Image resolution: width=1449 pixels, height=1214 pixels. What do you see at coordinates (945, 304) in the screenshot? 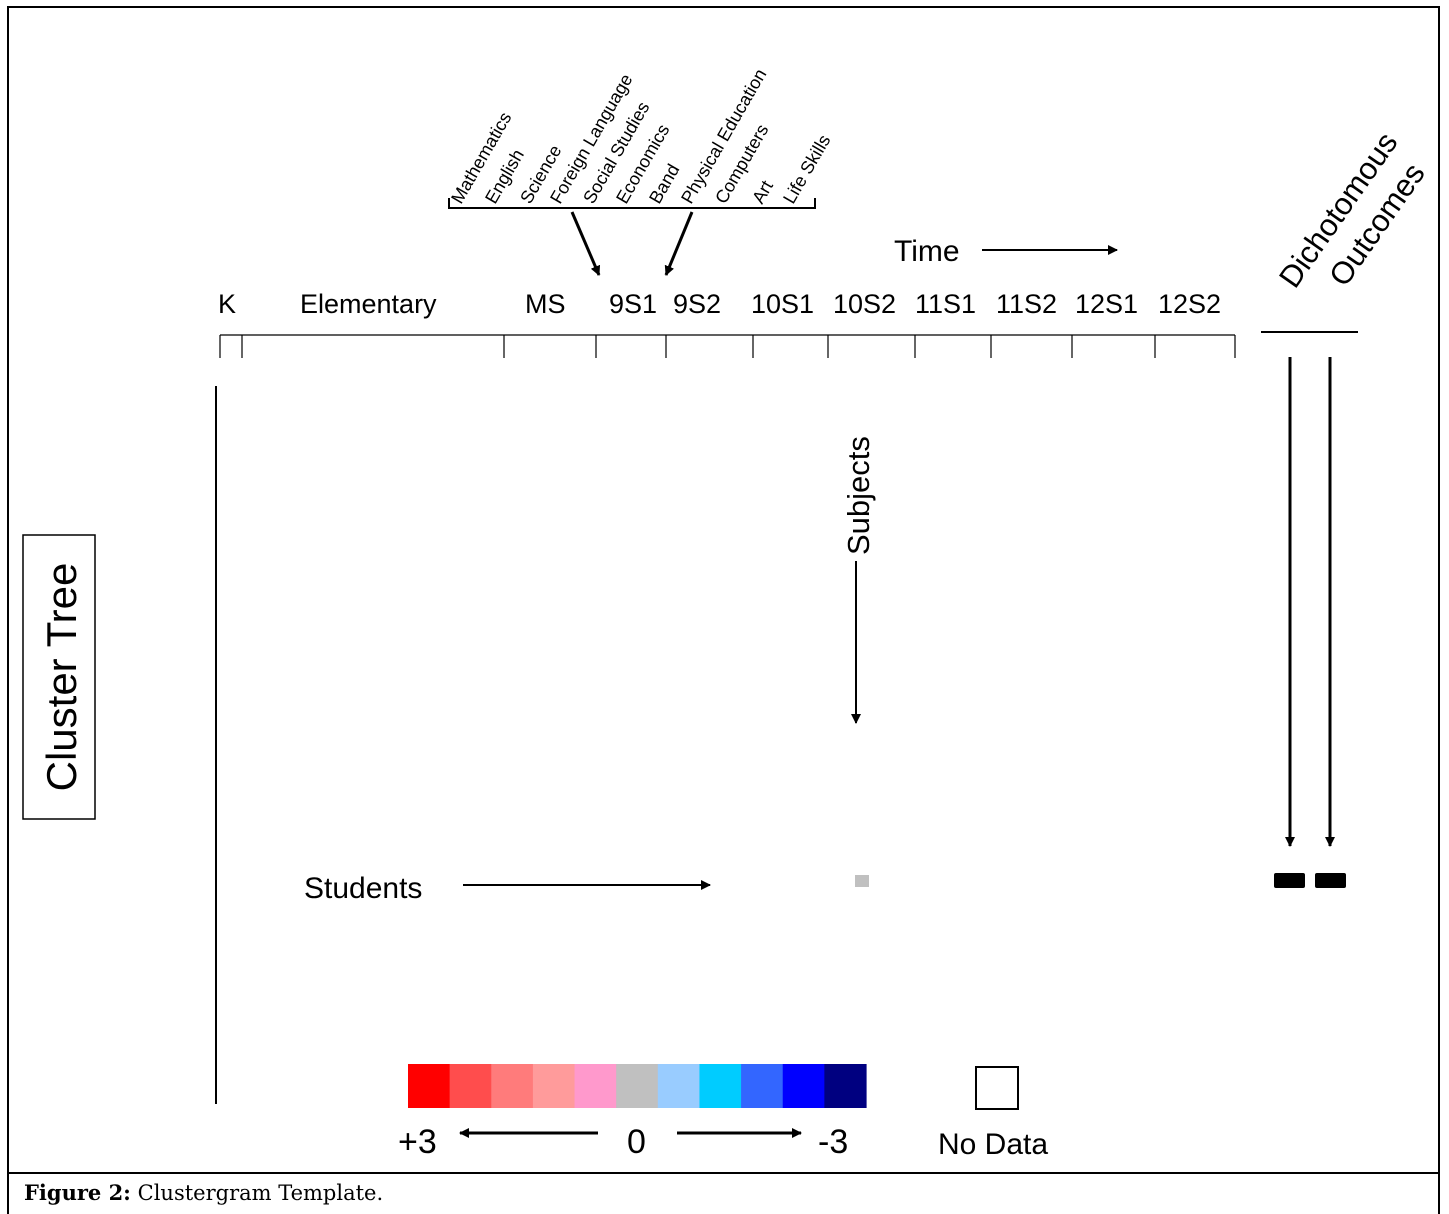
I see `period-11s1: 11S1` at bounding box center [945, 304].